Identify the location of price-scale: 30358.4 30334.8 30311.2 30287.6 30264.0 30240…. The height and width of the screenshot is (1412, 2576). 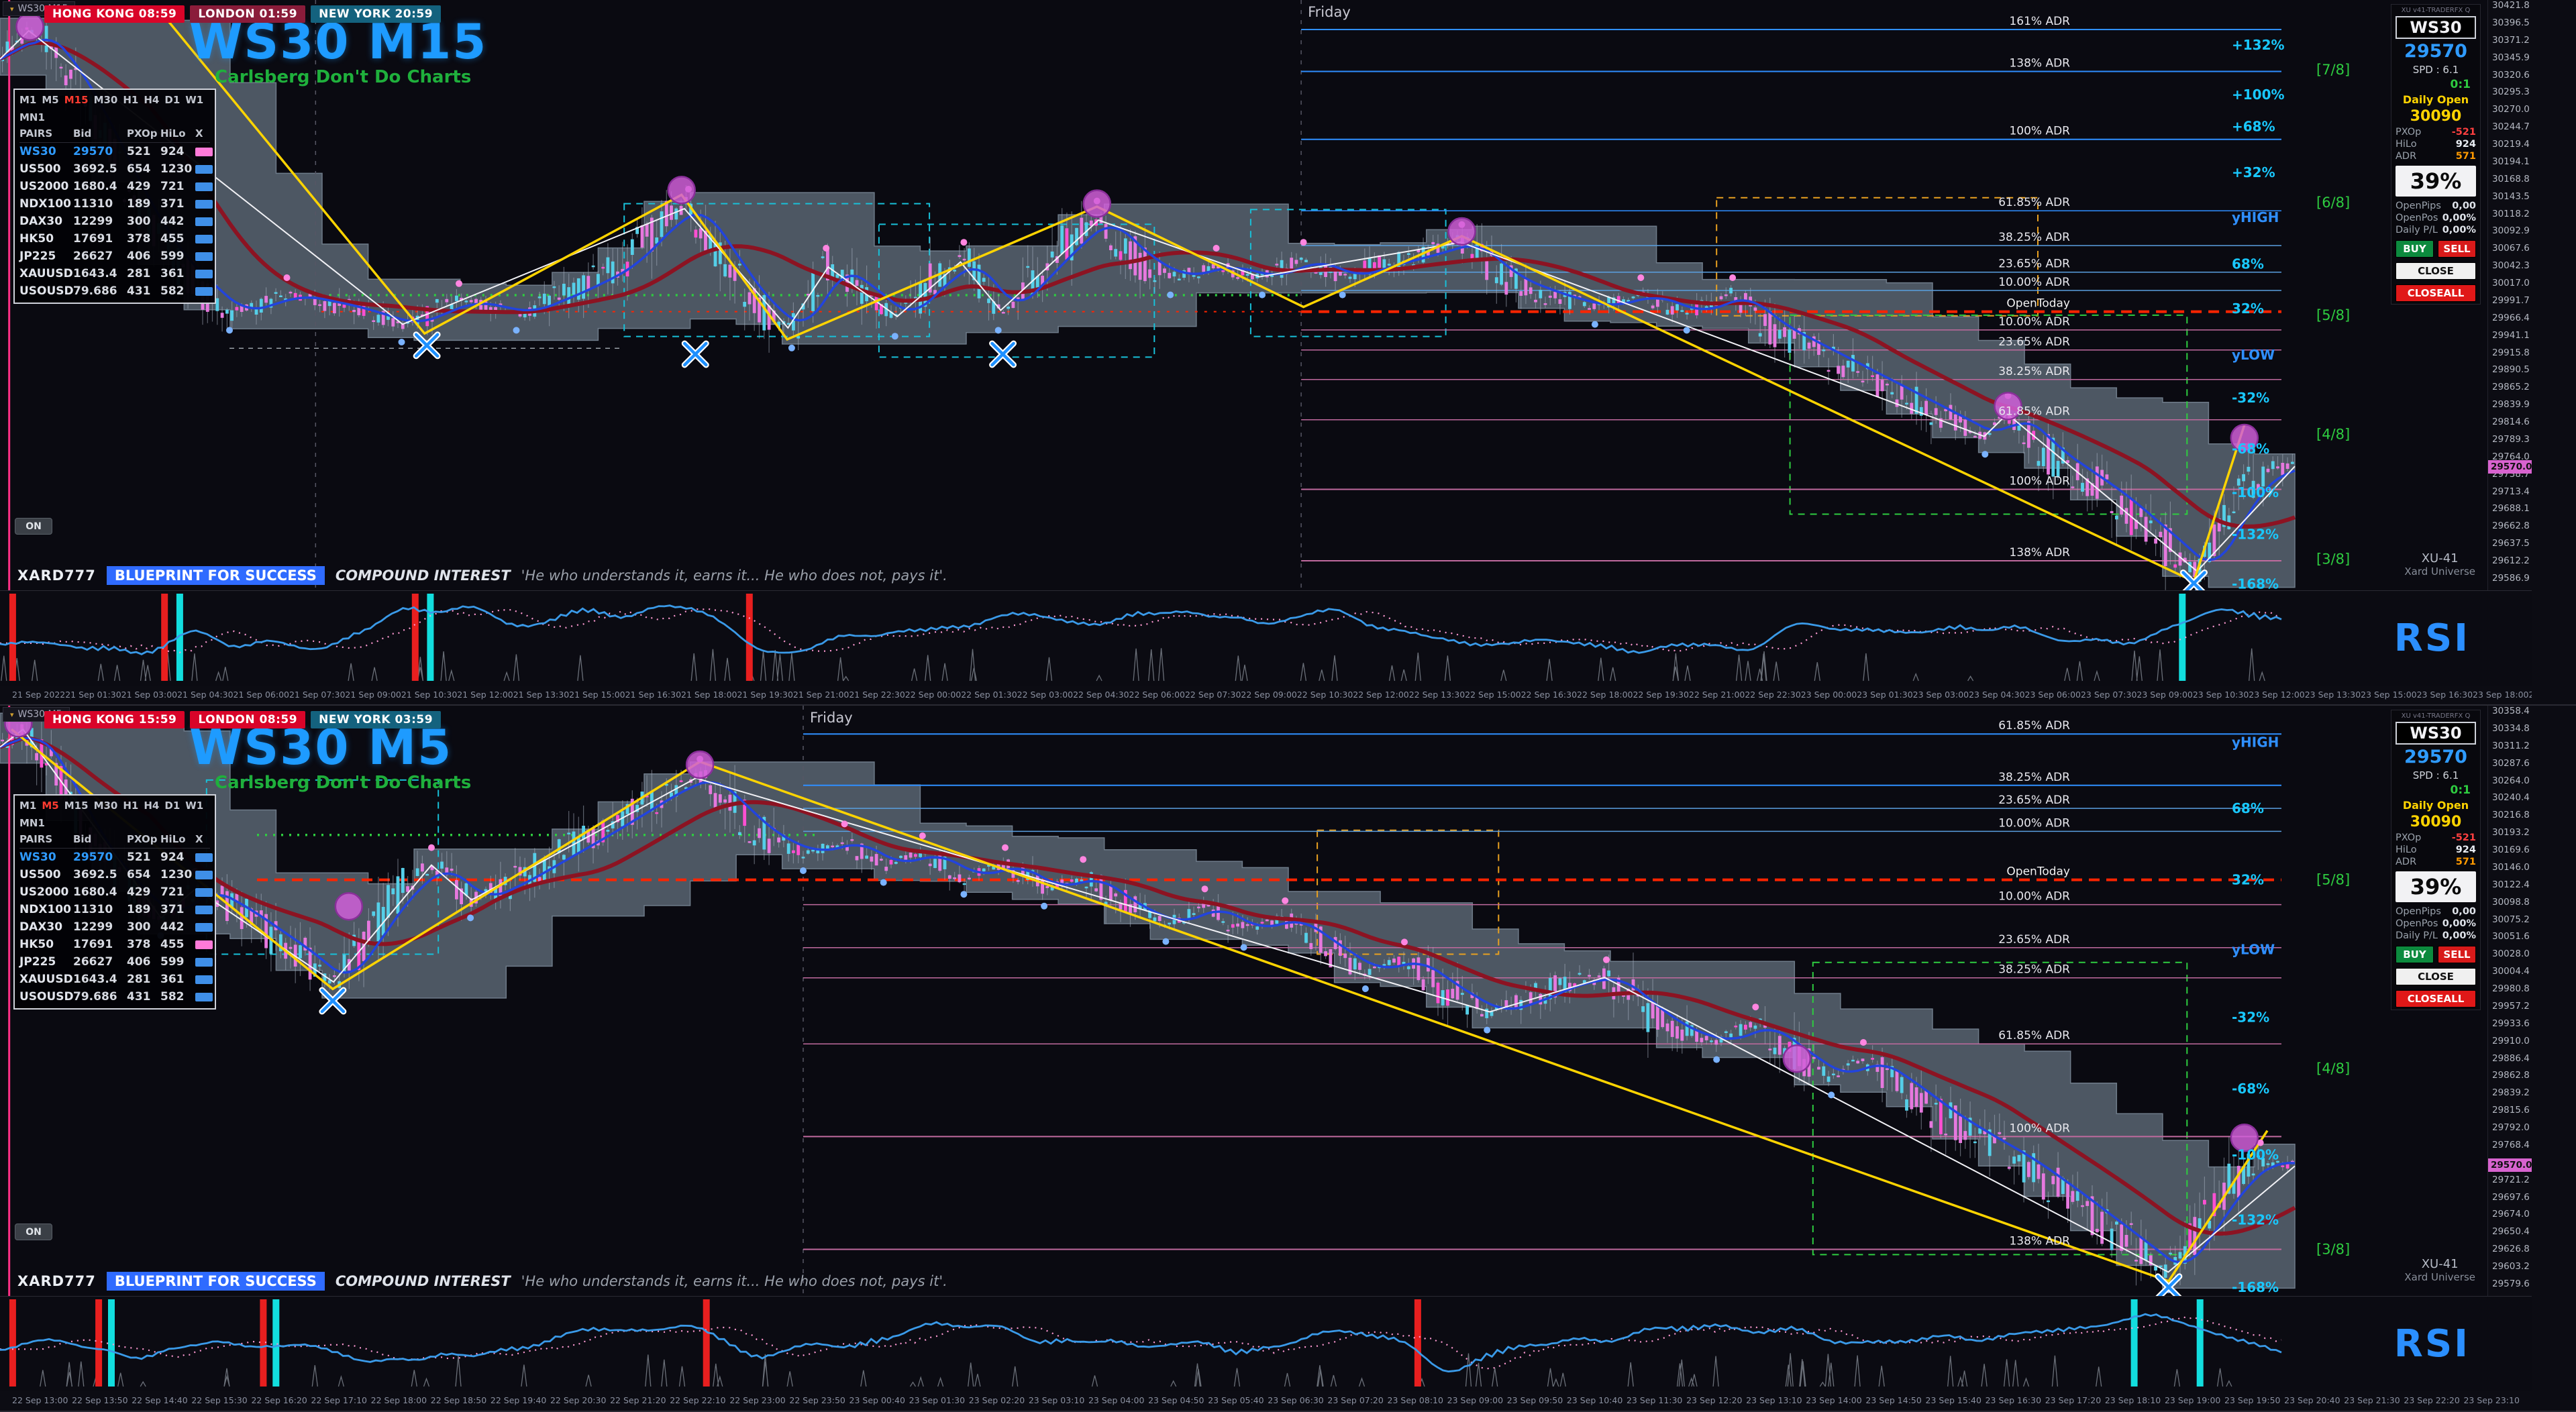
(2509, 1001).